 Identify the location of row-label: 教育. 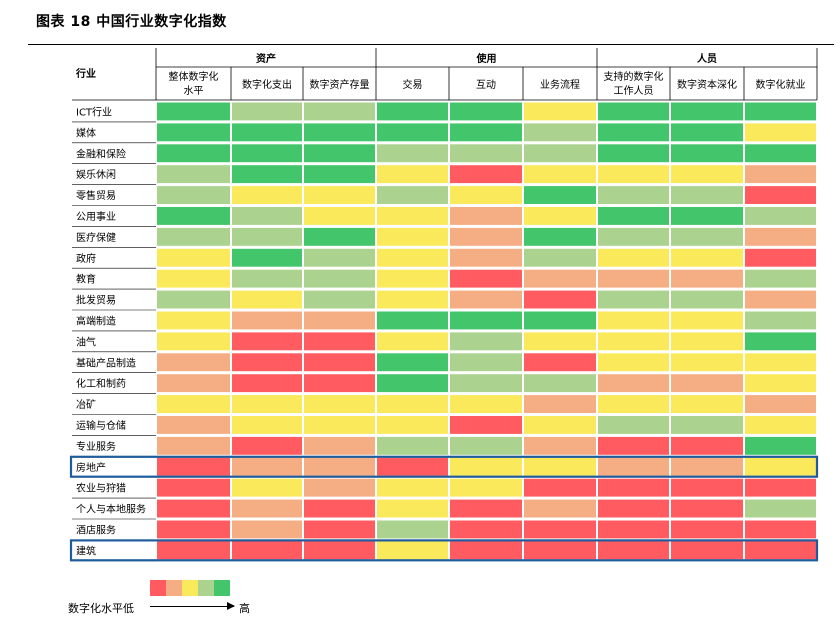
(86, 279).